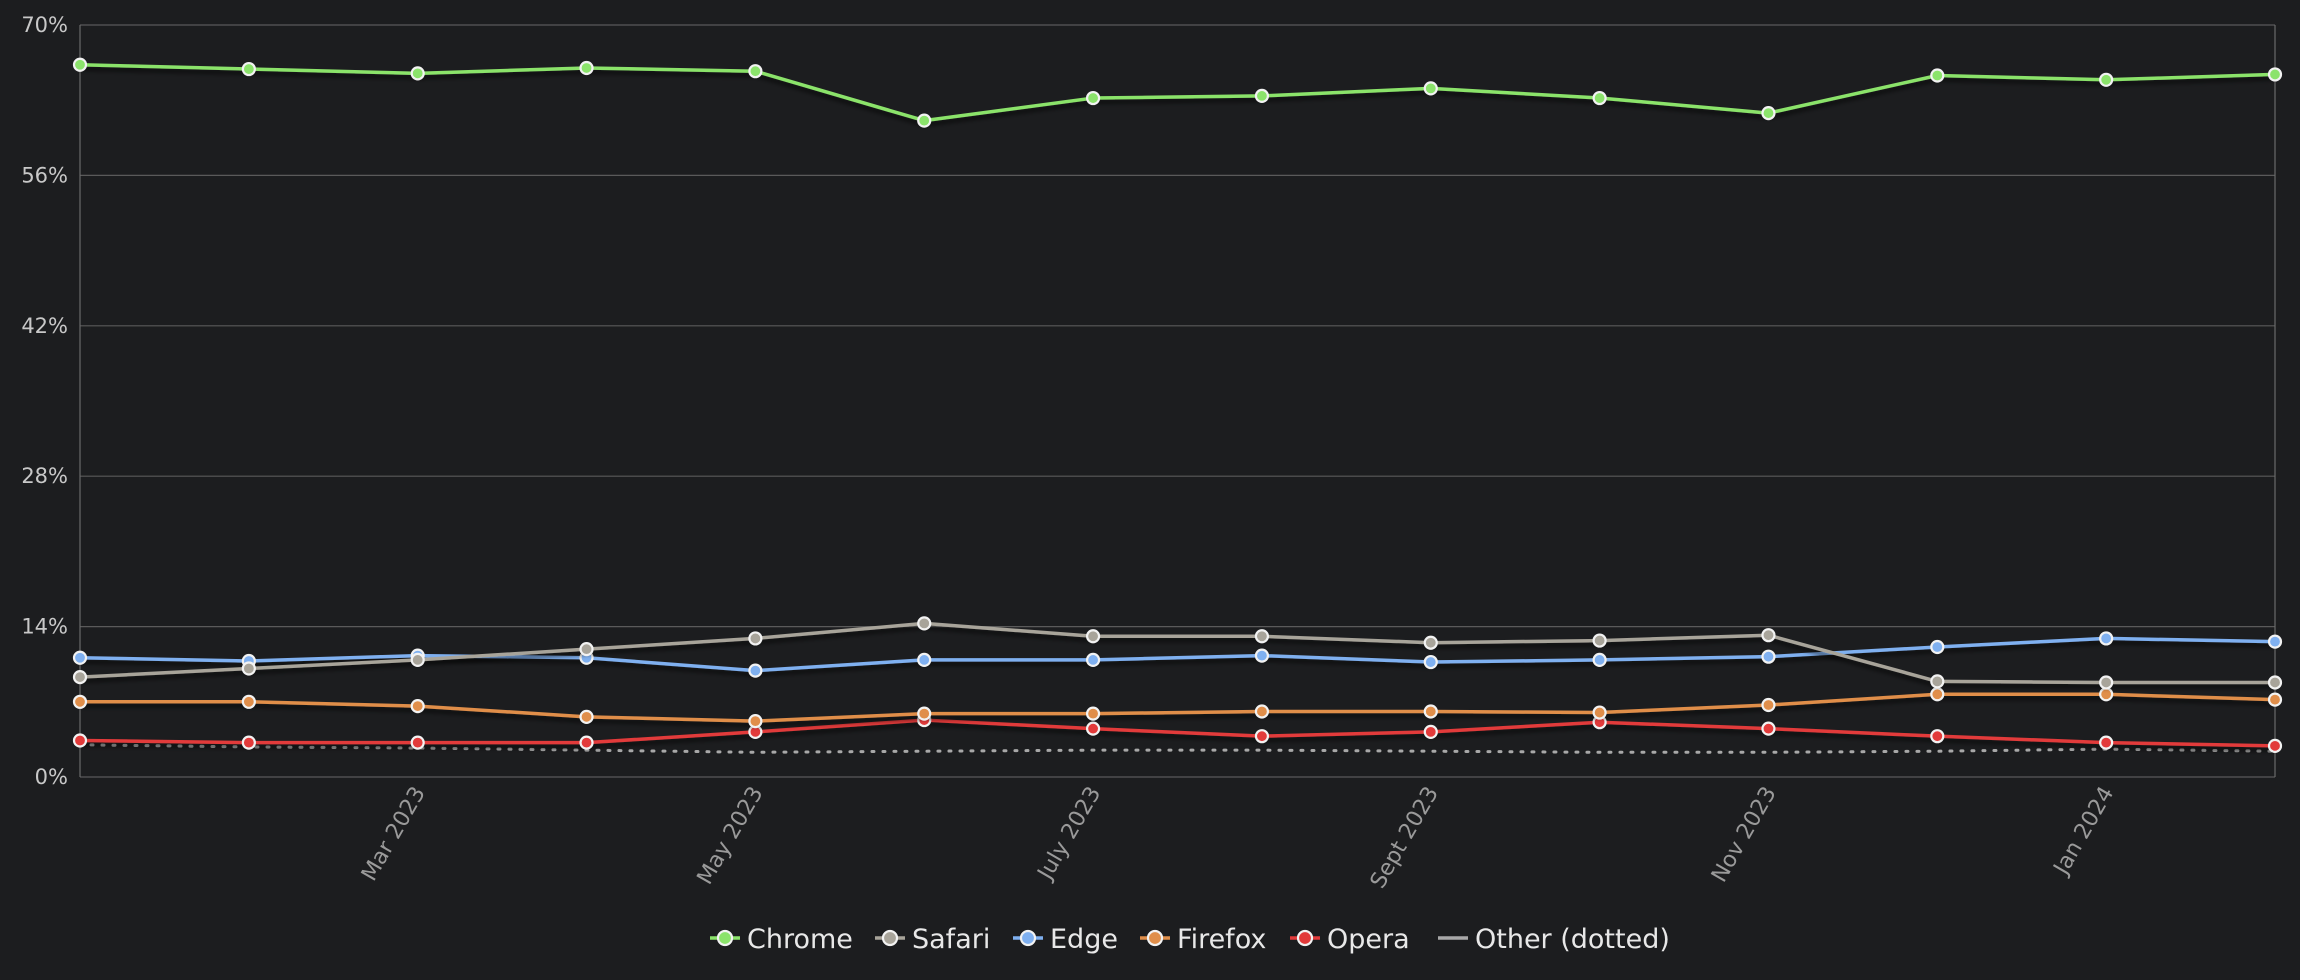 The height and width of the screenshot is (980, 2300). I want to click on legend-label-firefox: Firefox, so click(1221, 939).